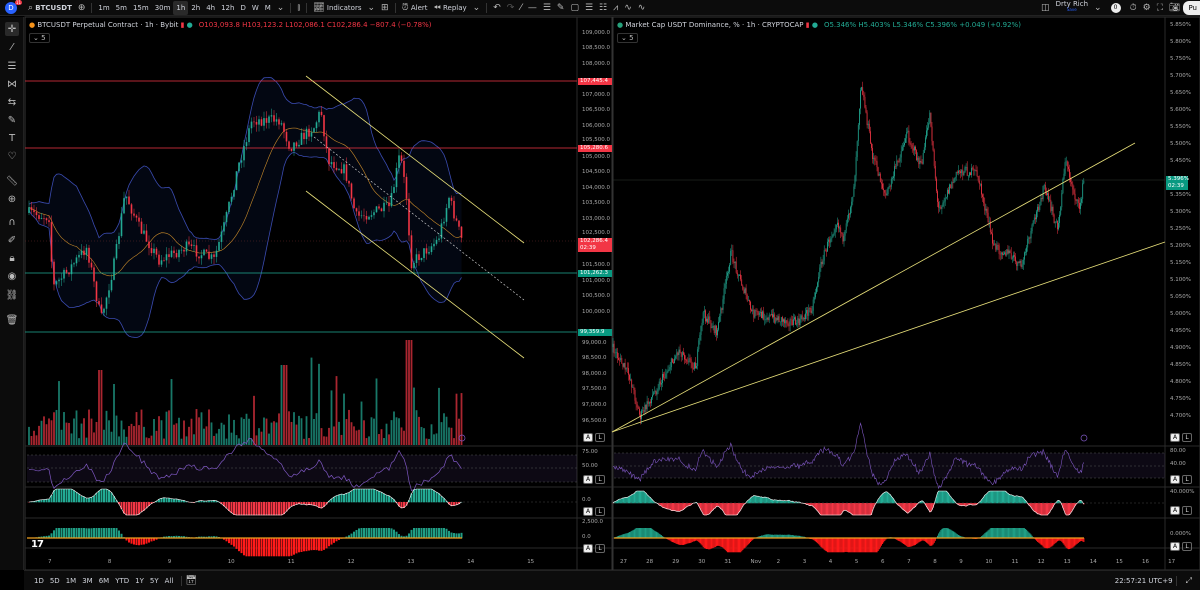 This screenshot has height=590, width=1200. Describe the element at coordinates (154, 580) in the screenshot. I see `range-5y: 5Y` at that location.